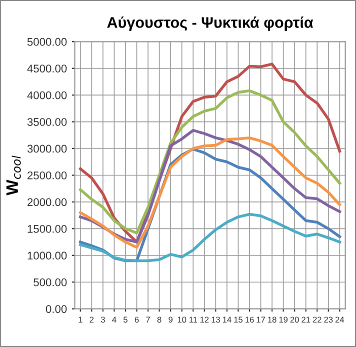 Image resolution: width=356 pixels, height=347 pixels. What do you see at coordinates (47, 256) in the screenshot?
I see `y-tick-label: 1000.00` at bounding box center [47, 256].